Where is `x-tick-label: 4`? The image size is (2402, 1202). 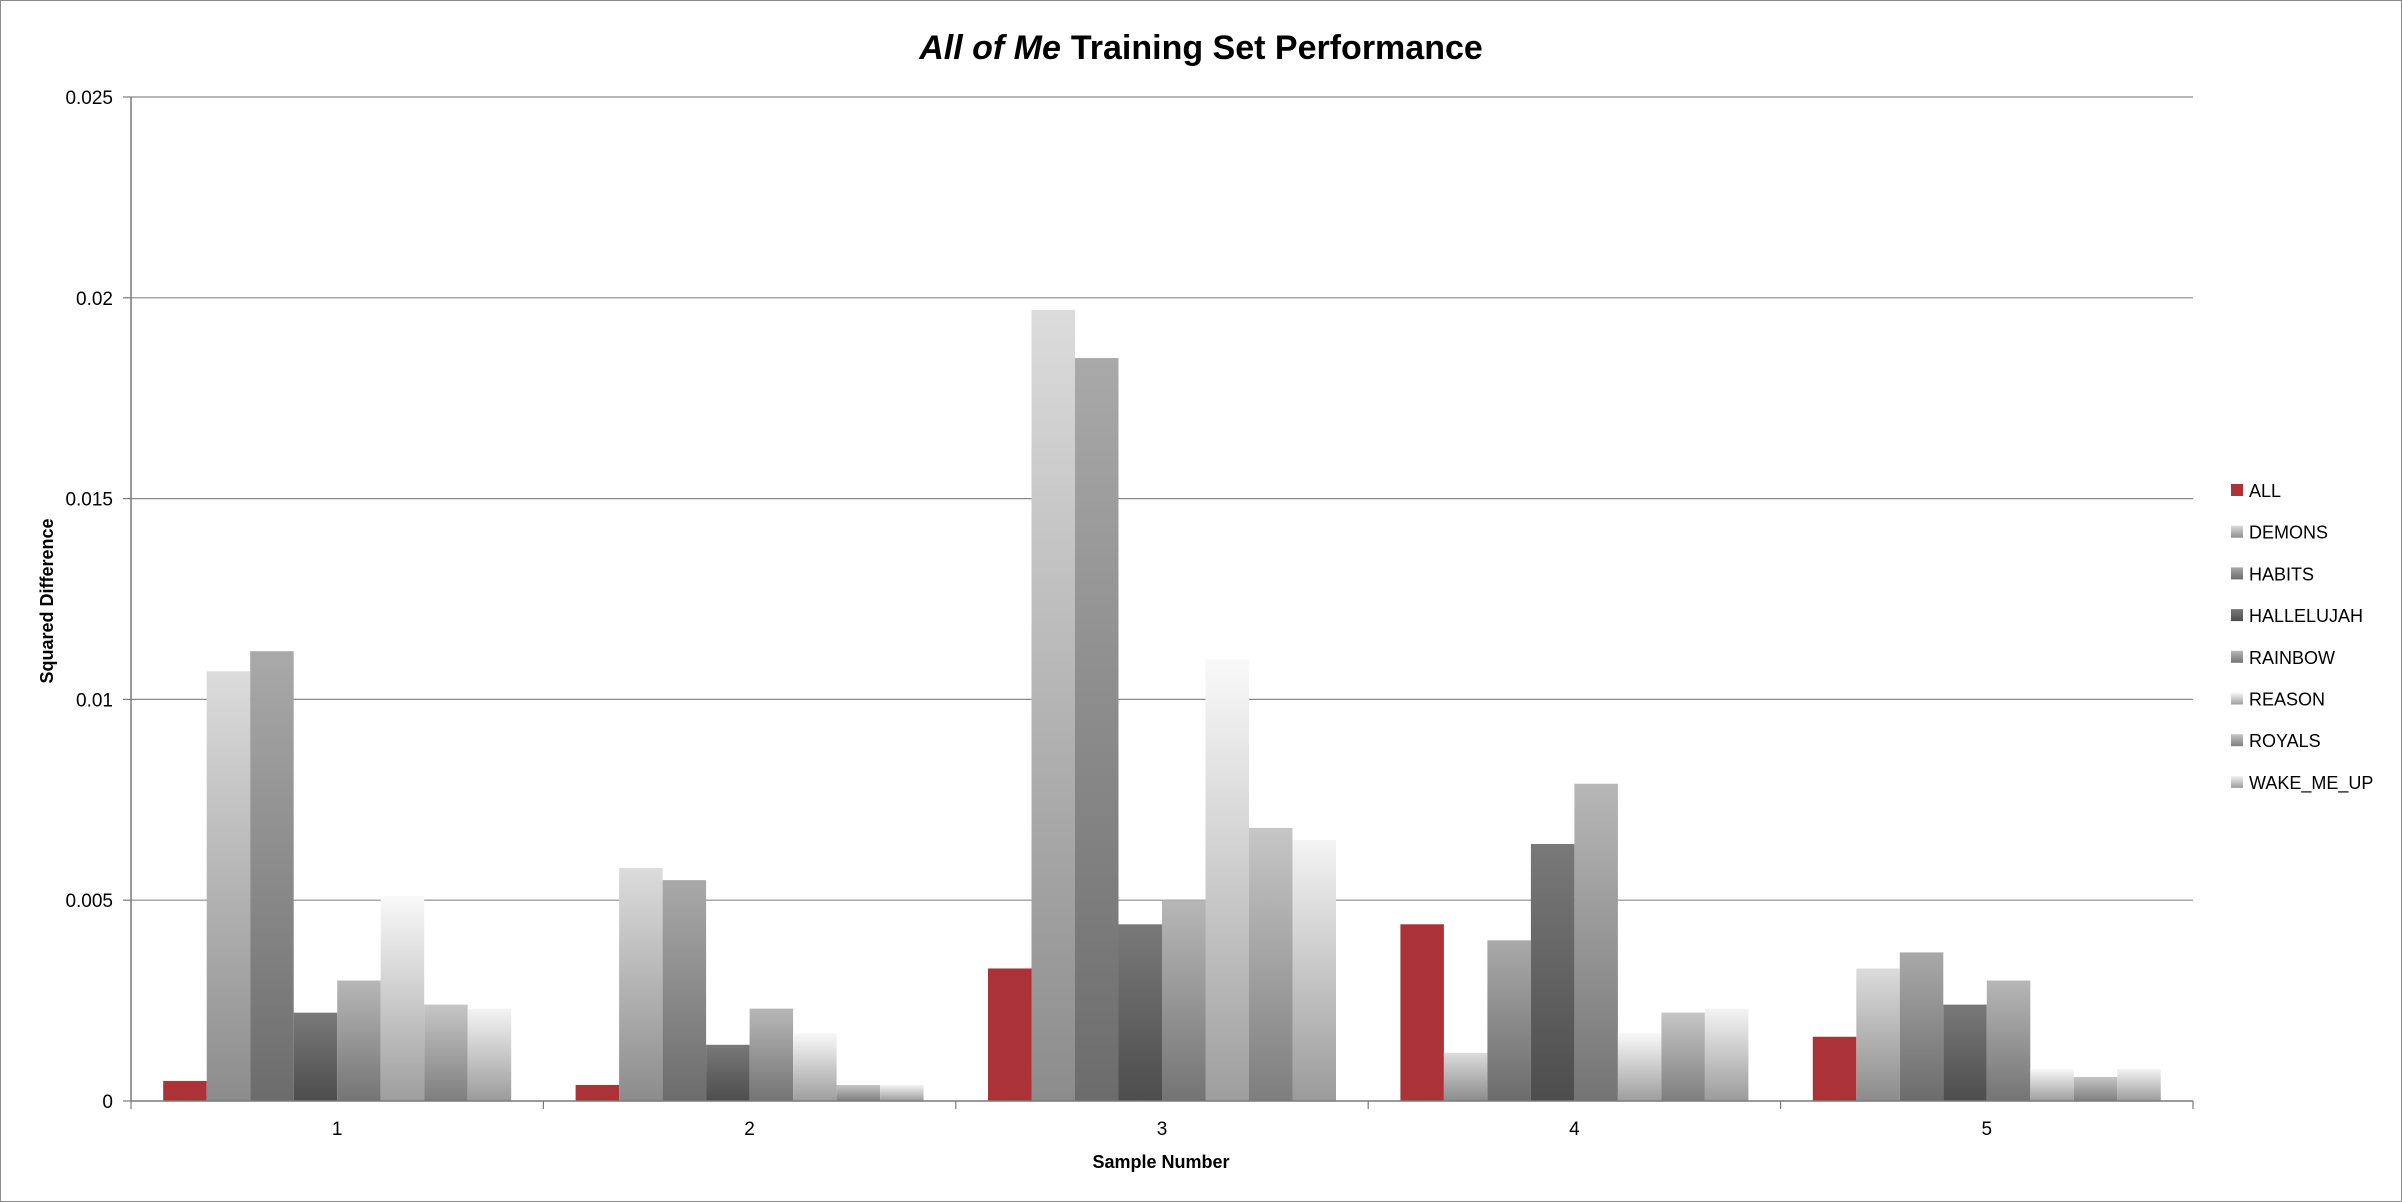
x-tick-label: 4 is located at coordinates (1574, 1129).